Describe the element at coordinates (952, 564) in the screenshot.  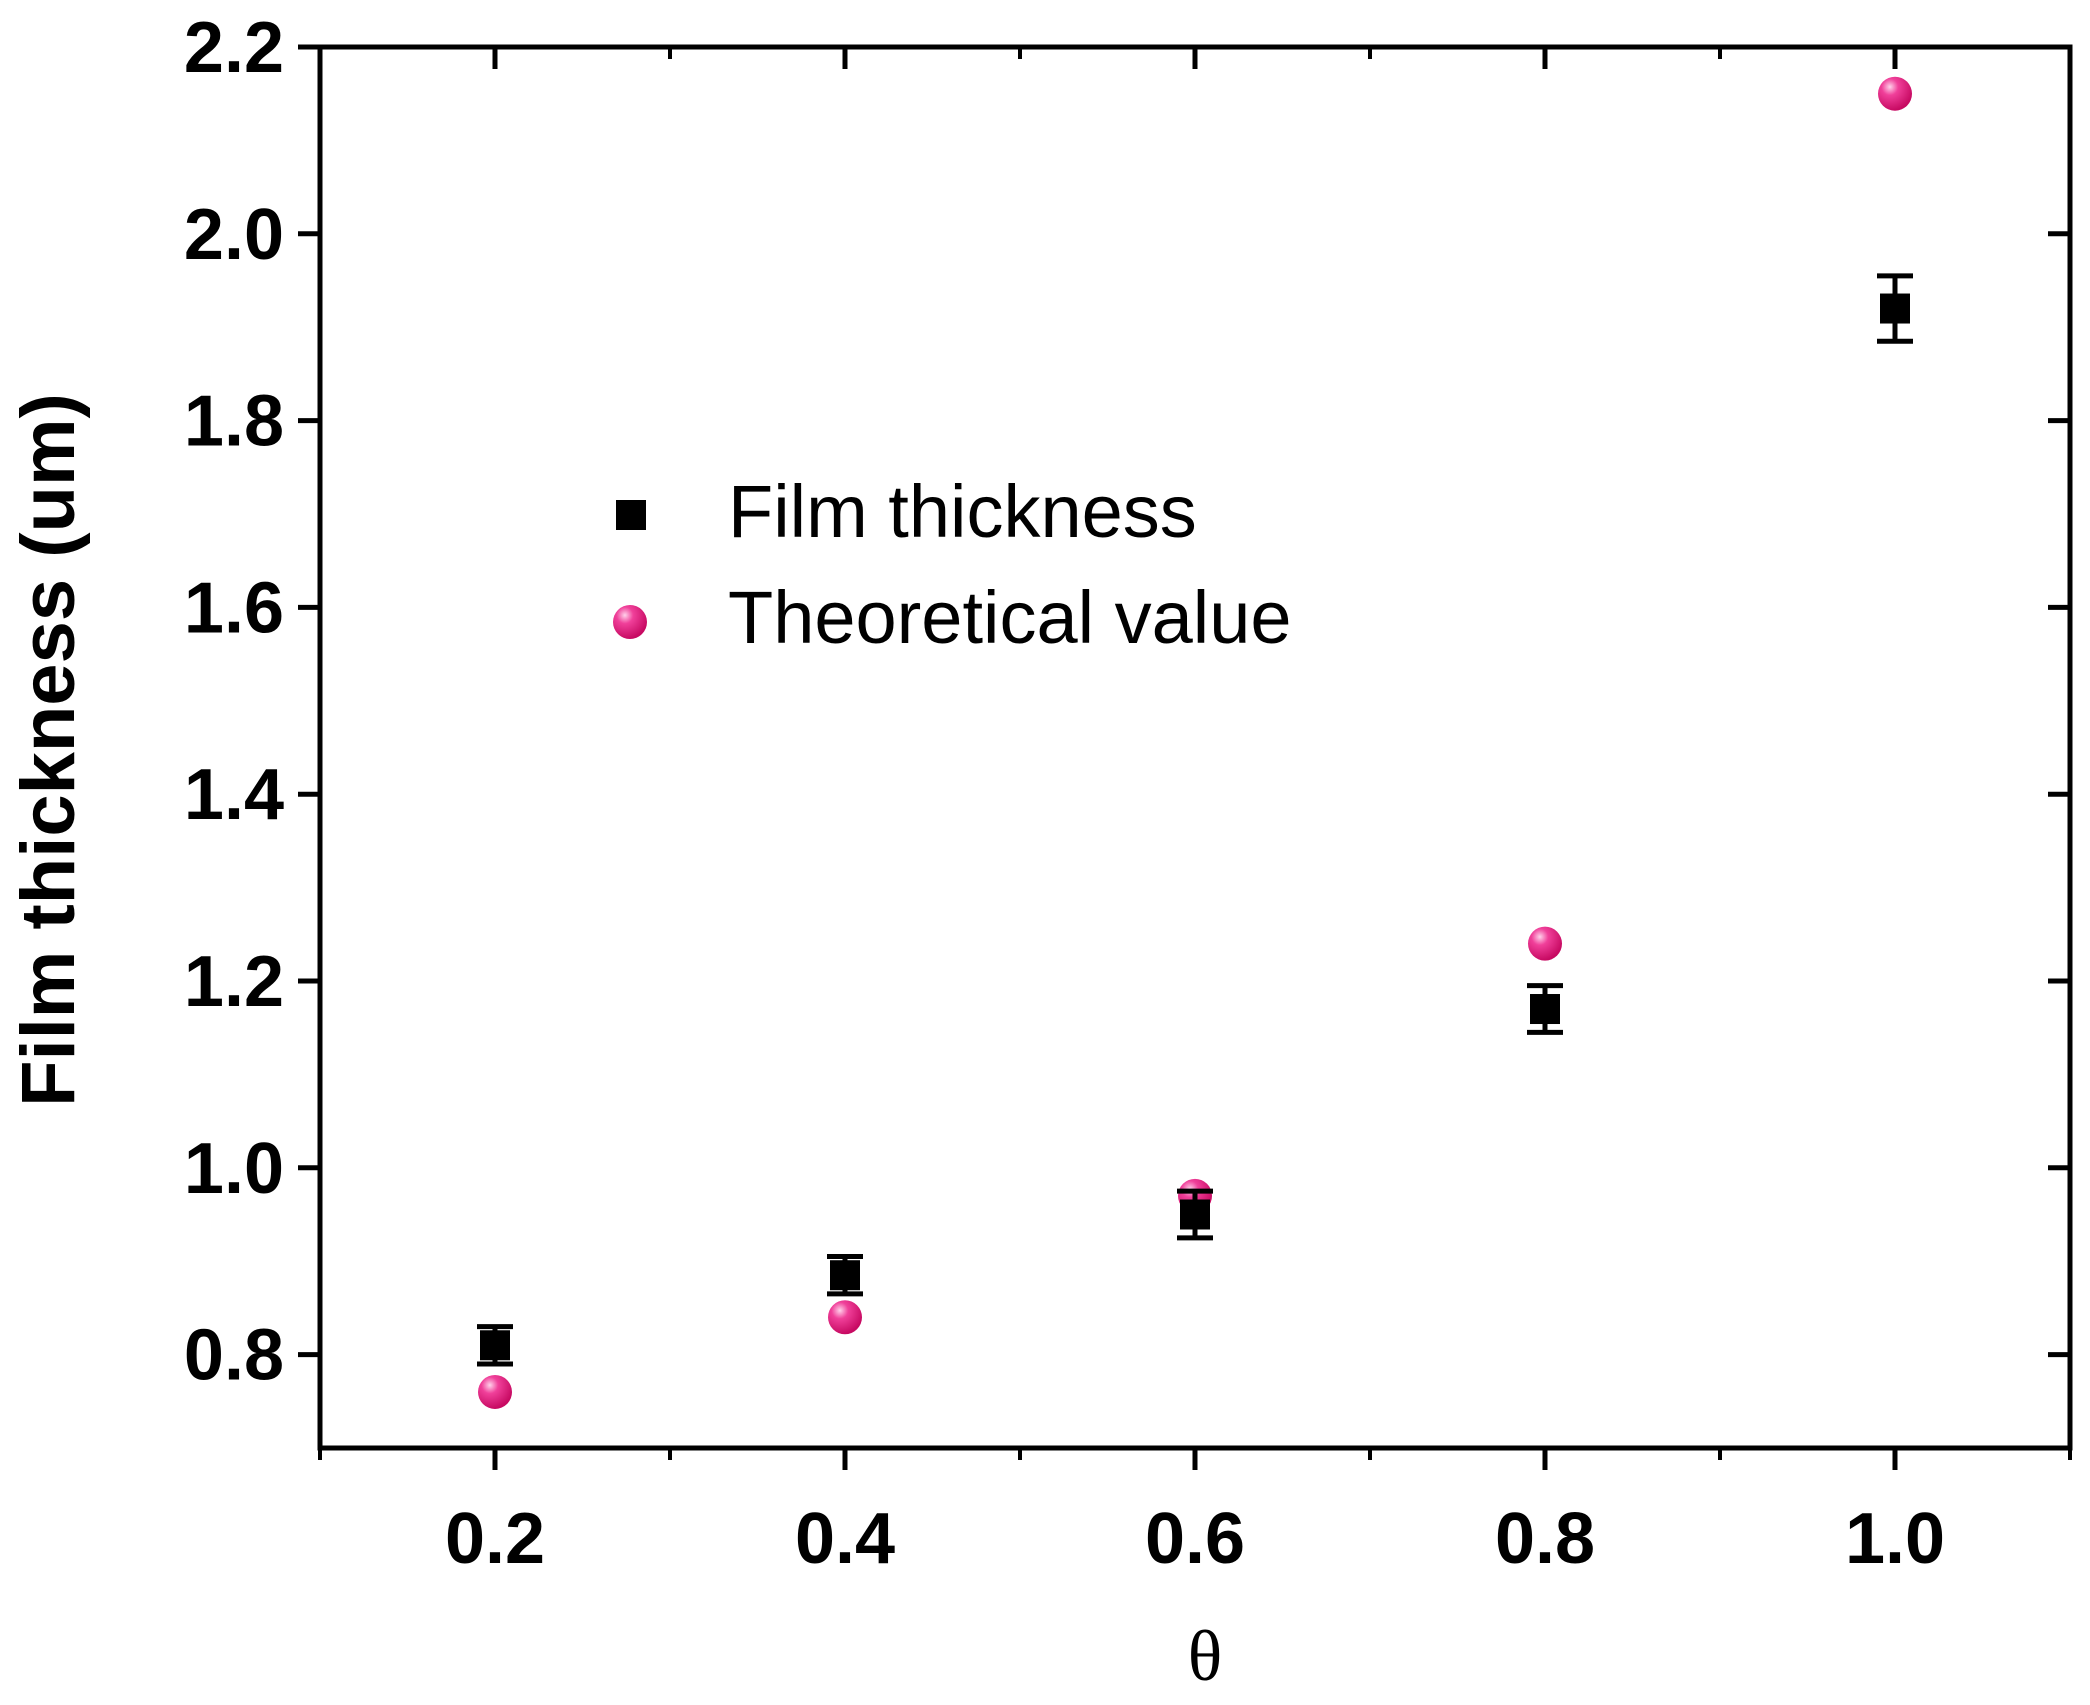
I see `legend: Film thickness Theoretical value` at that location.